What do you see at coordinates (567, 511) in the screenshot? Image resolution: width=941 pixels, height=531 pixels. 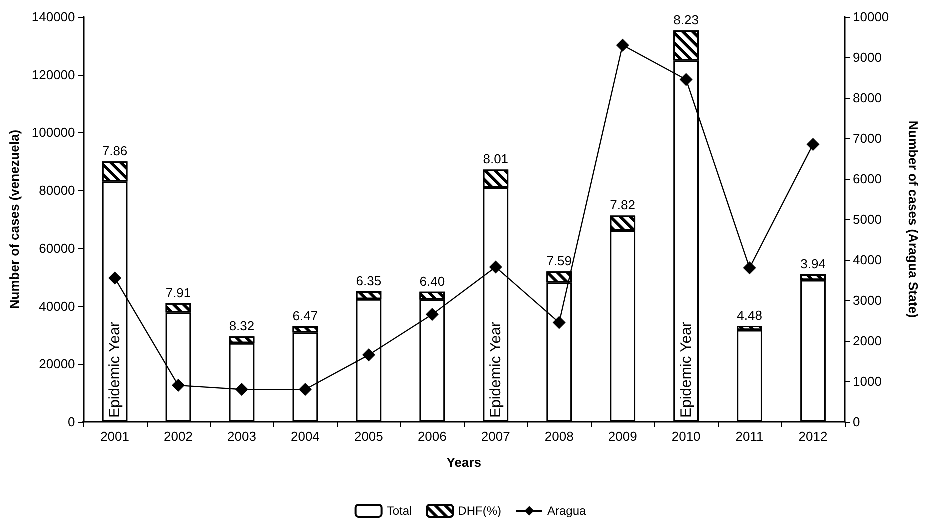 I see `legend-label: Aragua` at bounding box center [567, 511].